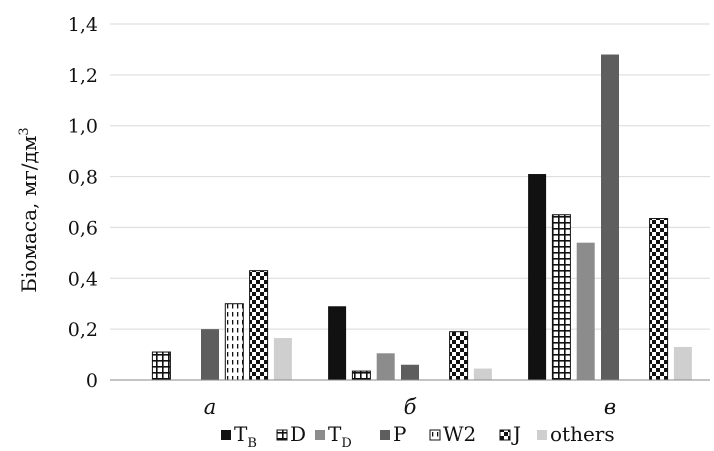 The image size is (714, 451). I want to click on x-category-labels: а б в, so click(410, 407).